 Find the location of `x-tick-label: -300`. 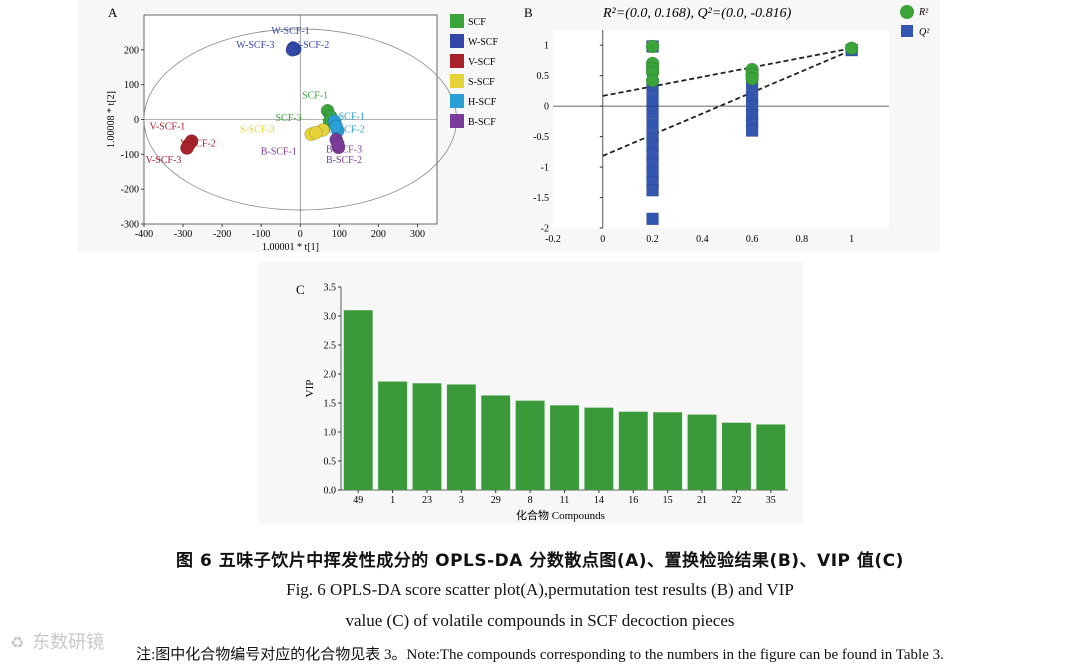

x-tick-label: -300 is located at coordinates (183, 234).